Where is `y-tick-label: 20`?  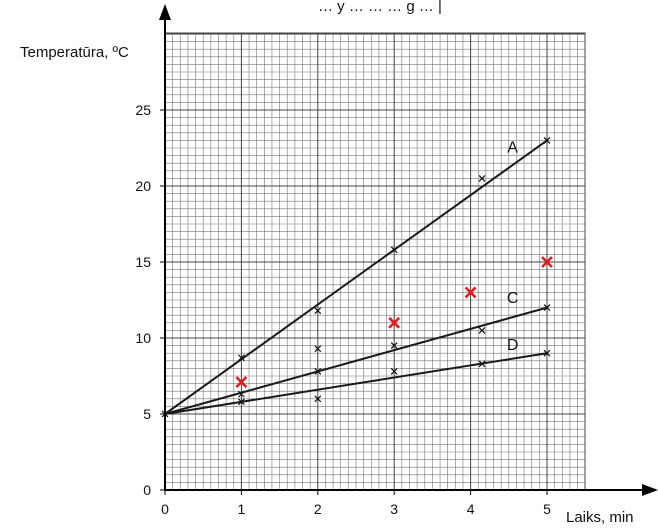 y-tick-label: 20 is located at coordinates (143, 186).